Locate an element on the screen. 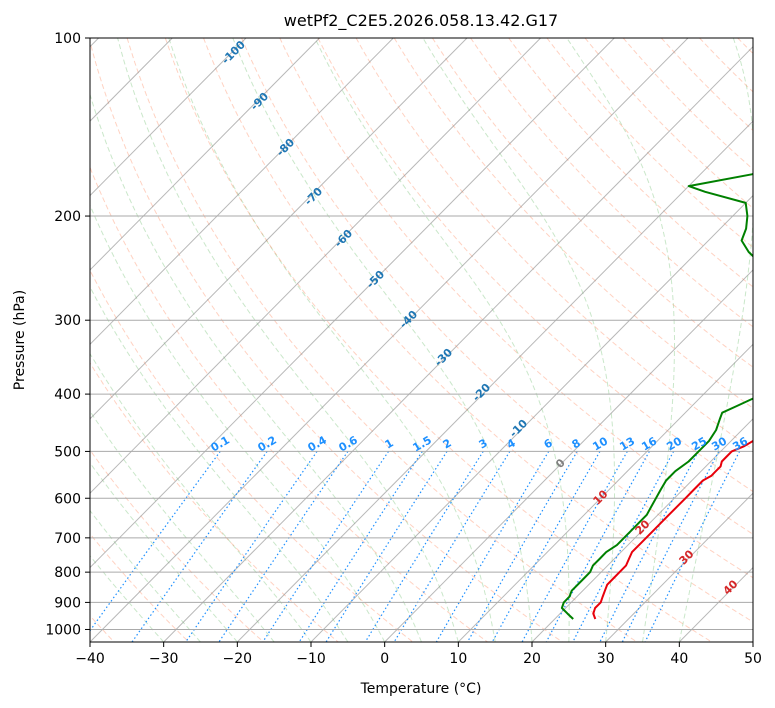  x-tick-label: 10 is located at coordinates (458, 659).